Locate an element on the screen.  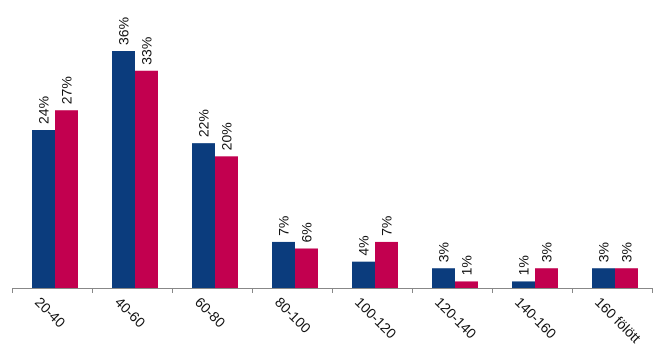
data-label: 24% is located at coordinates (44, 110).